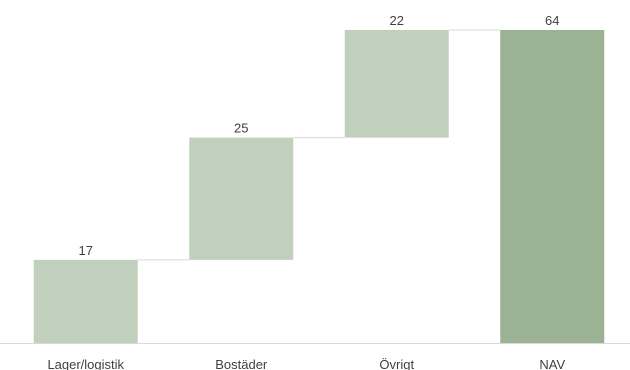 The image size is (630, 370). Describe the element at coordinates (85, 363) in the screenshot. I see `category-label-lager-logistik: Lager/logistik` at that location.